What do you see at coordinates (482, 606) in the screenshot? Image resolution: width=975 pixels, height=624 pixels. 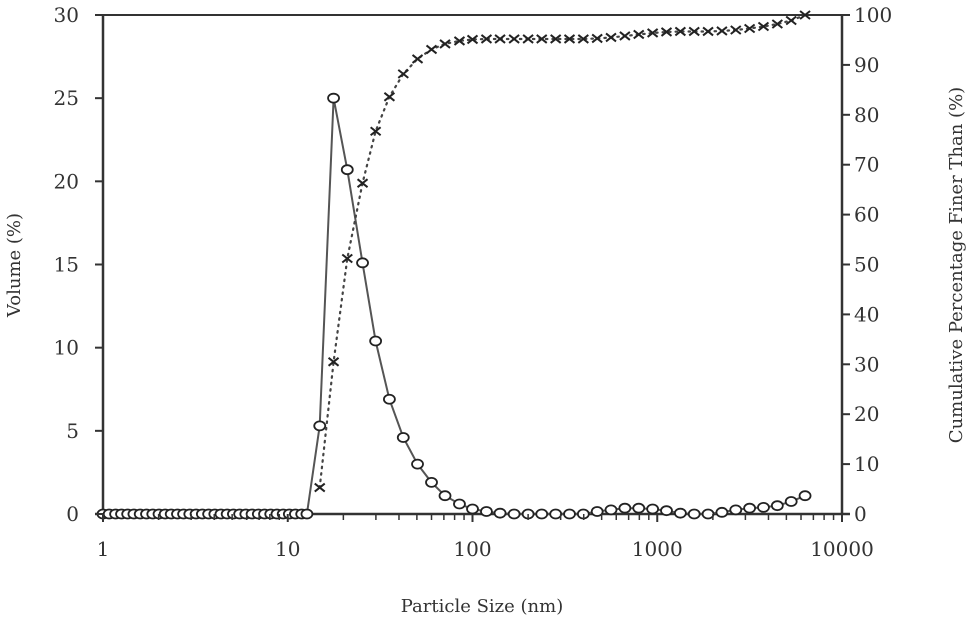 I see `x-axis-title: Particle Size (nm)` at bounding box center [482, 606].